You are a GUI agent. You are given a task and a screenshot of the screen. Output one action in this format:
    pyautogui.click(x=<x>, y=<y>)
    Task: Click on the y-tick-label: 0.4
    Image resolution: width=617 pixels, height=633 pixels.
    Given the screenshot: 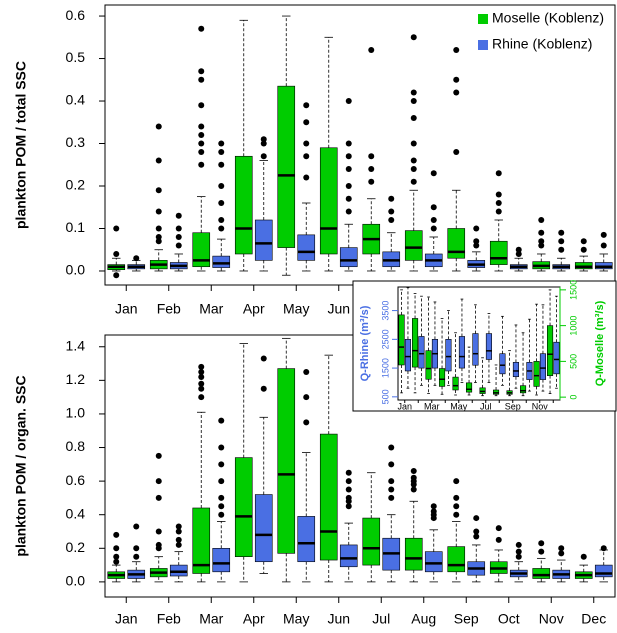 What is the action you would take?
    pyautogui.click(x=76, y=100)
    